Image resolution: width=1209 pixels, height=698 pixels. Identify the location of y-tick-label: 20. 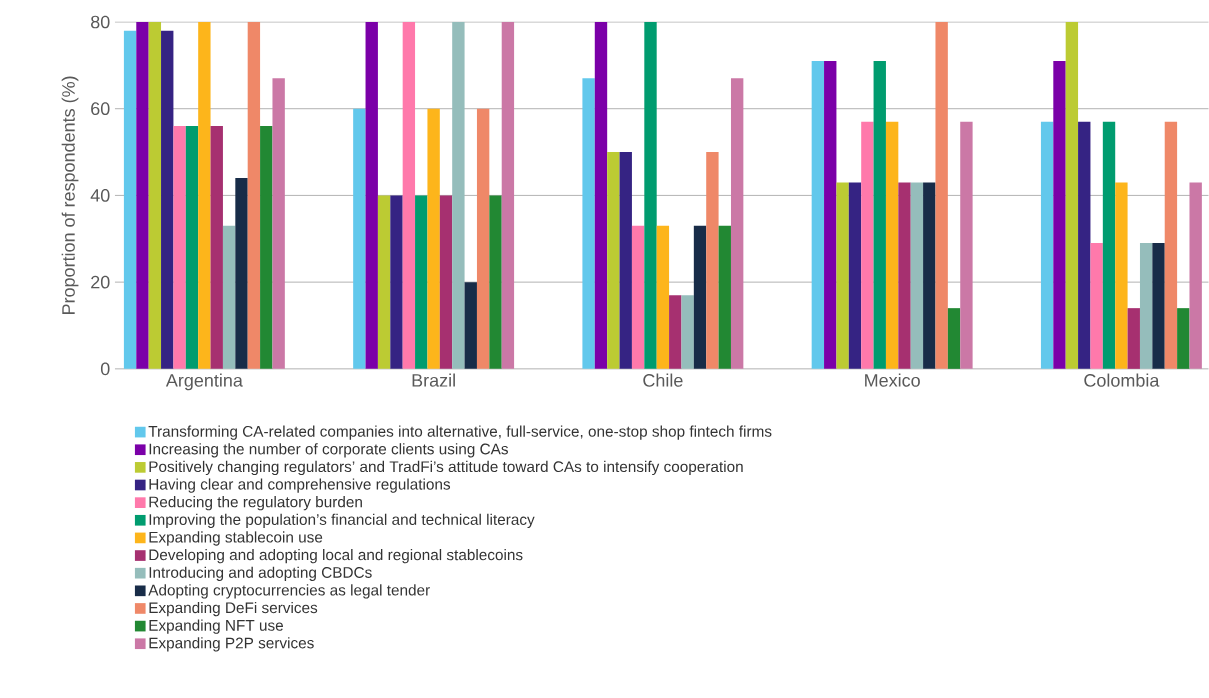
(100, 282).